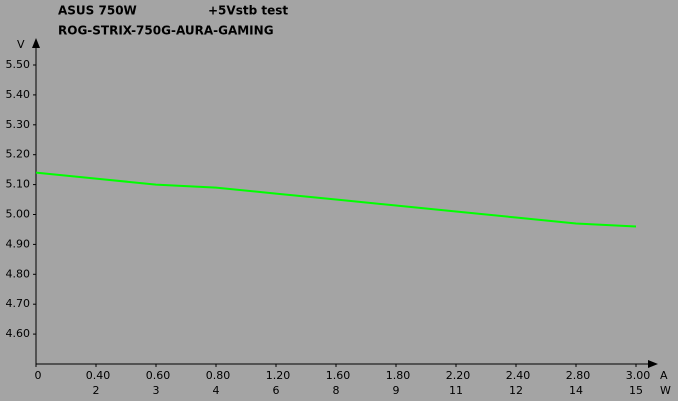  Describe the element at coordinates (97, 11) in the screenshot. I see `chart-title: ASUS 750W` at that location.